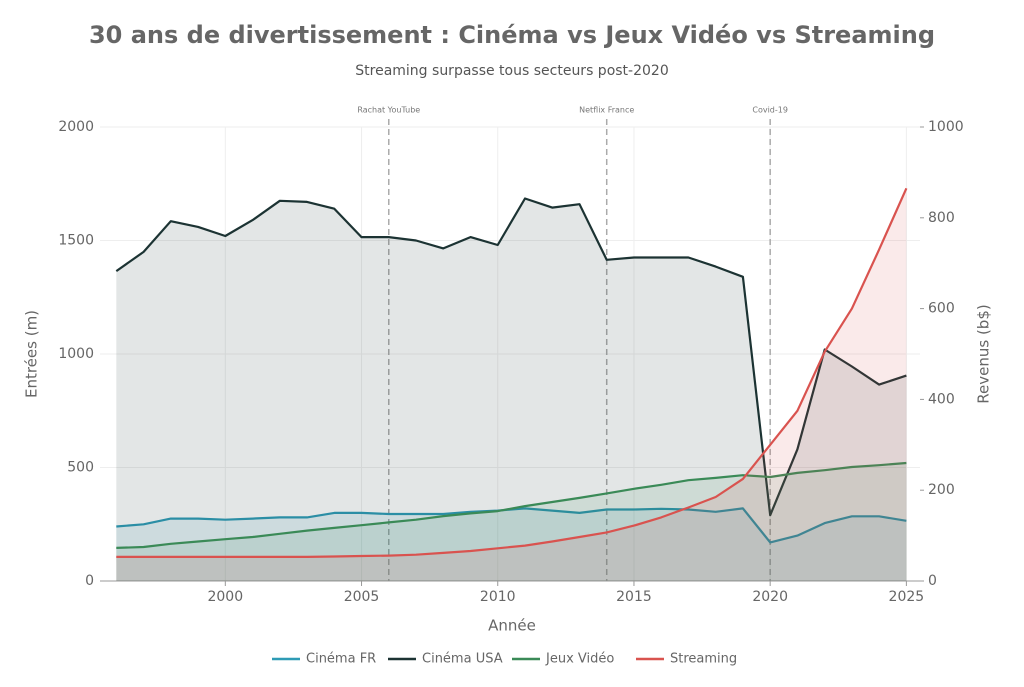  Describe the element at coordinates (362, 597) in the screenshot. I see `x-tick-label: 2005` at that location.